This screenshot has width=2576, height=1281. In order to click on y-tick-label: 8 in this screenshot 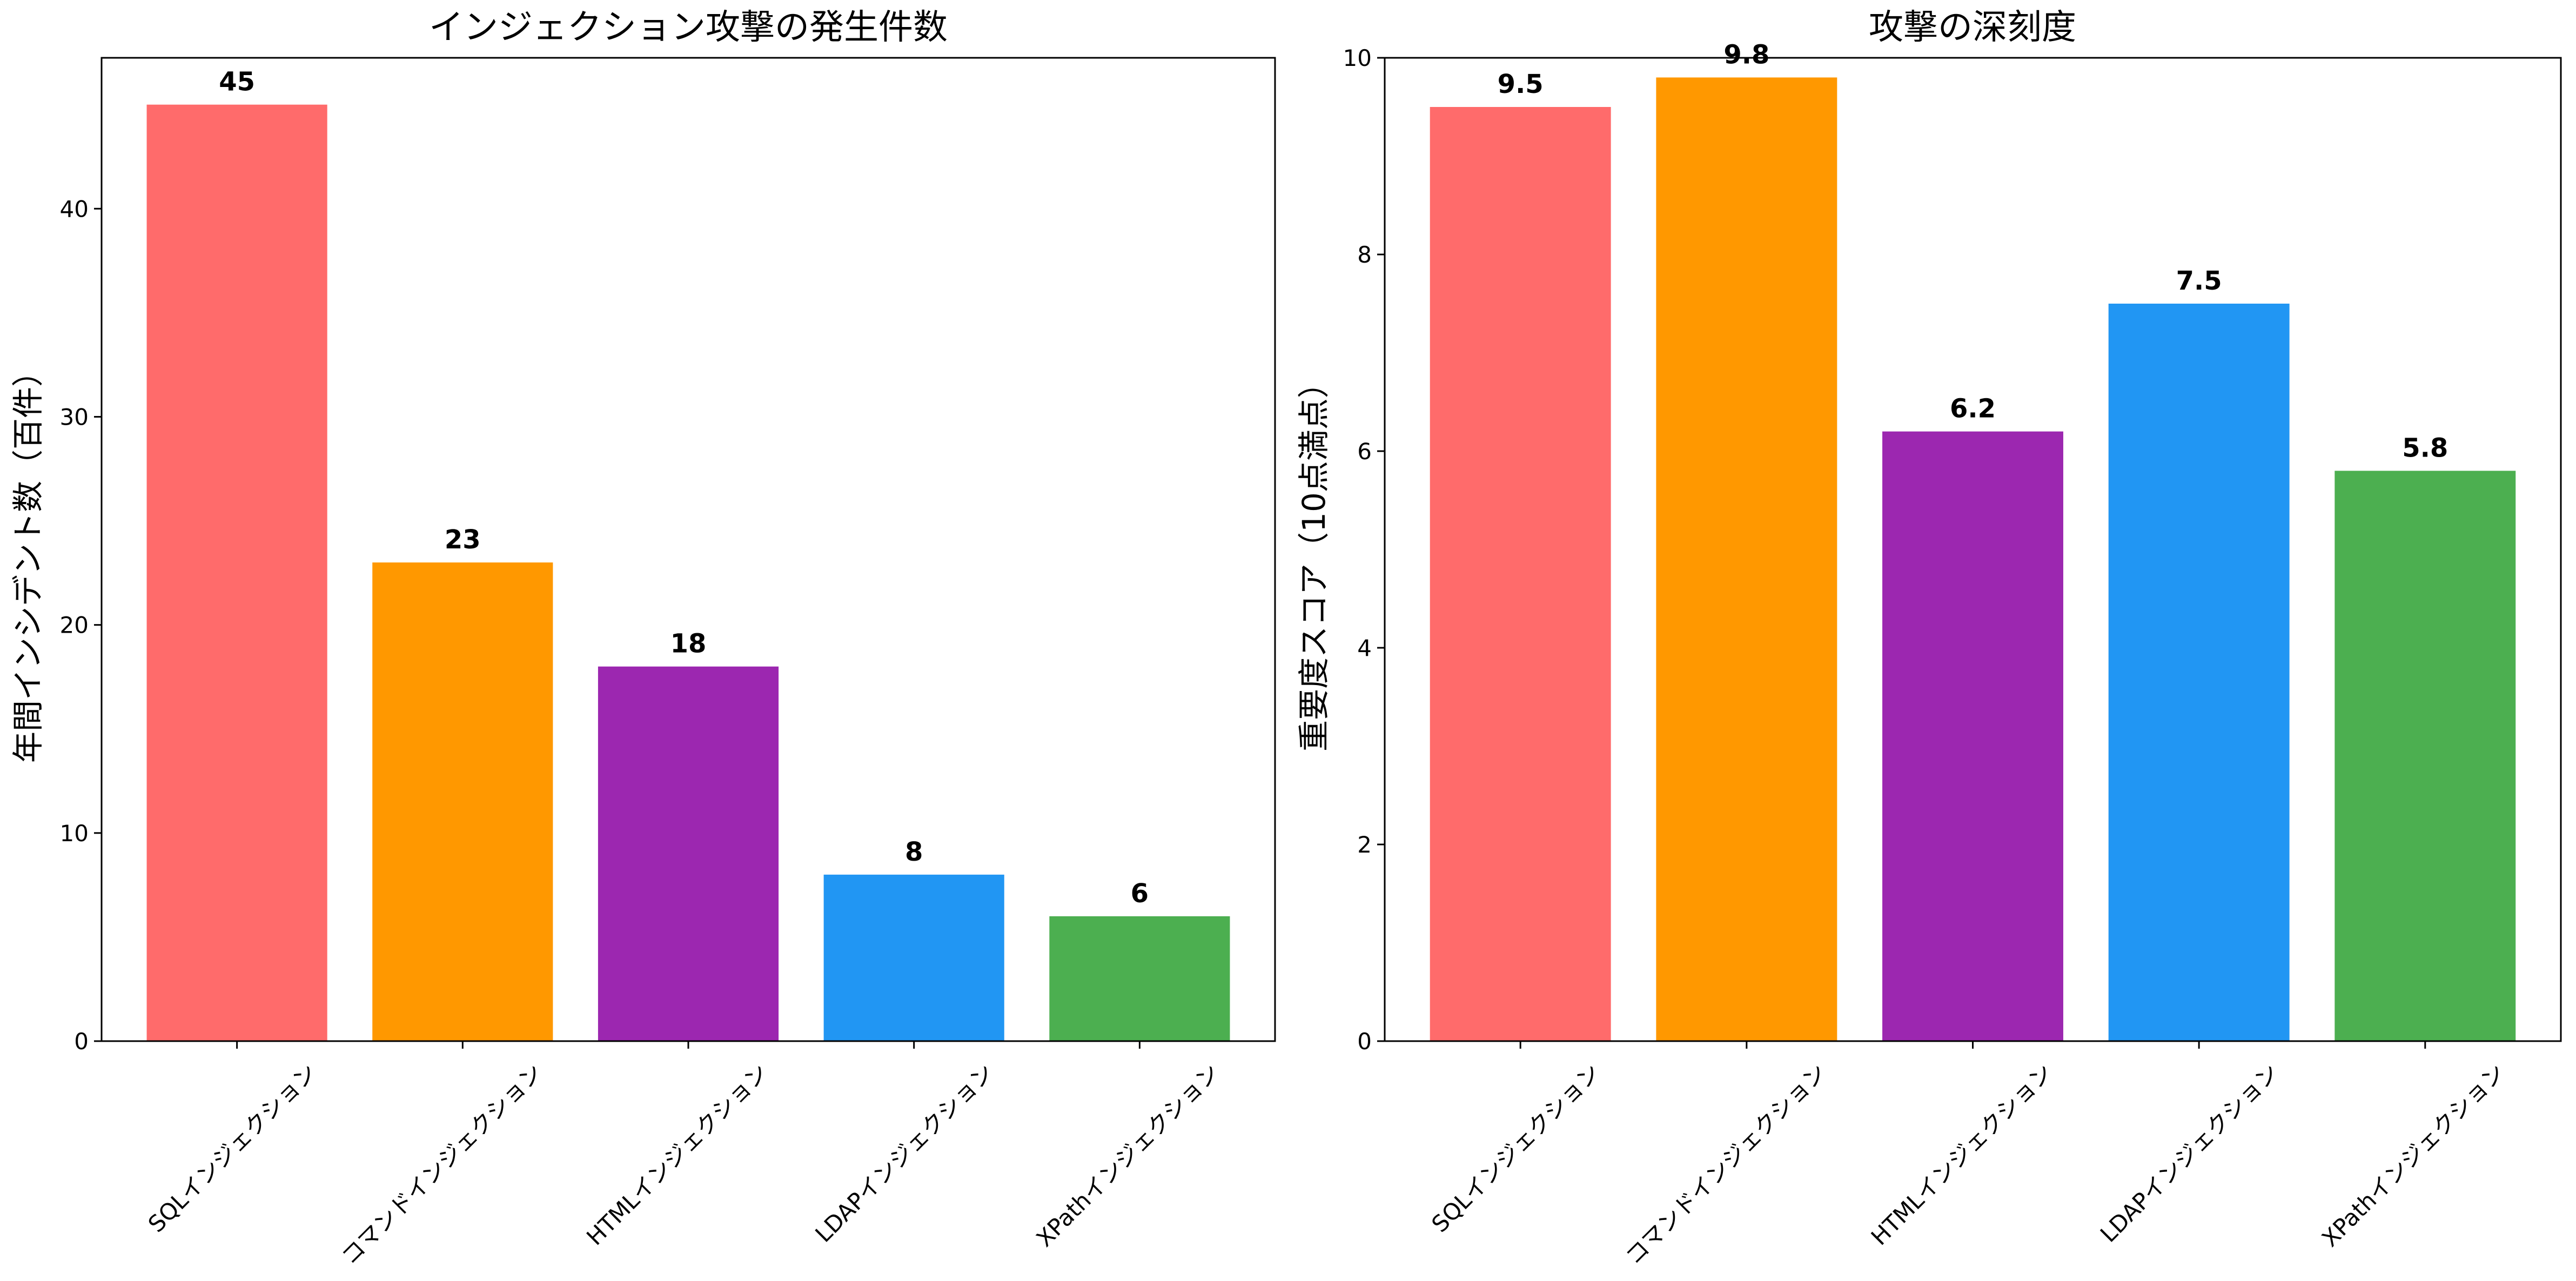, I will do `click(1364, 255)`.